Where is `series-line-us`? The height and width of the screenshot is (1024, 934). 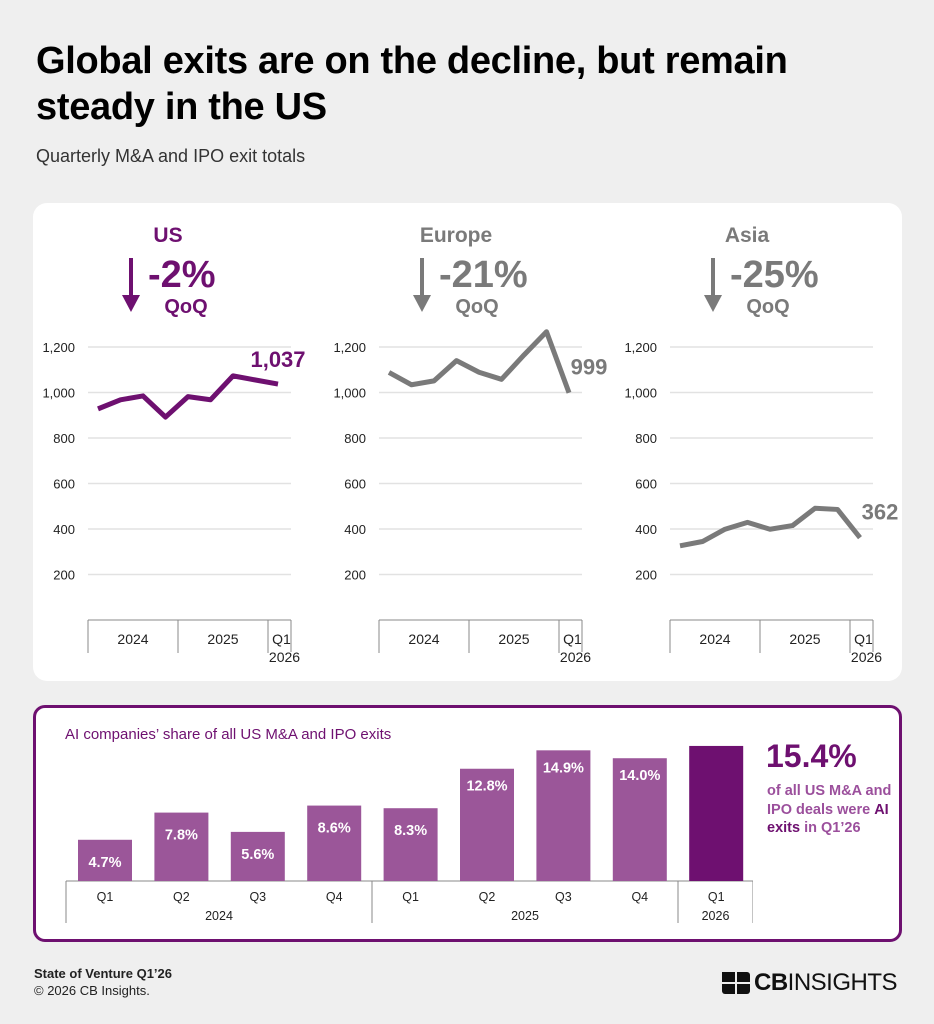 series-line-us is located at coordinates (188, 396).